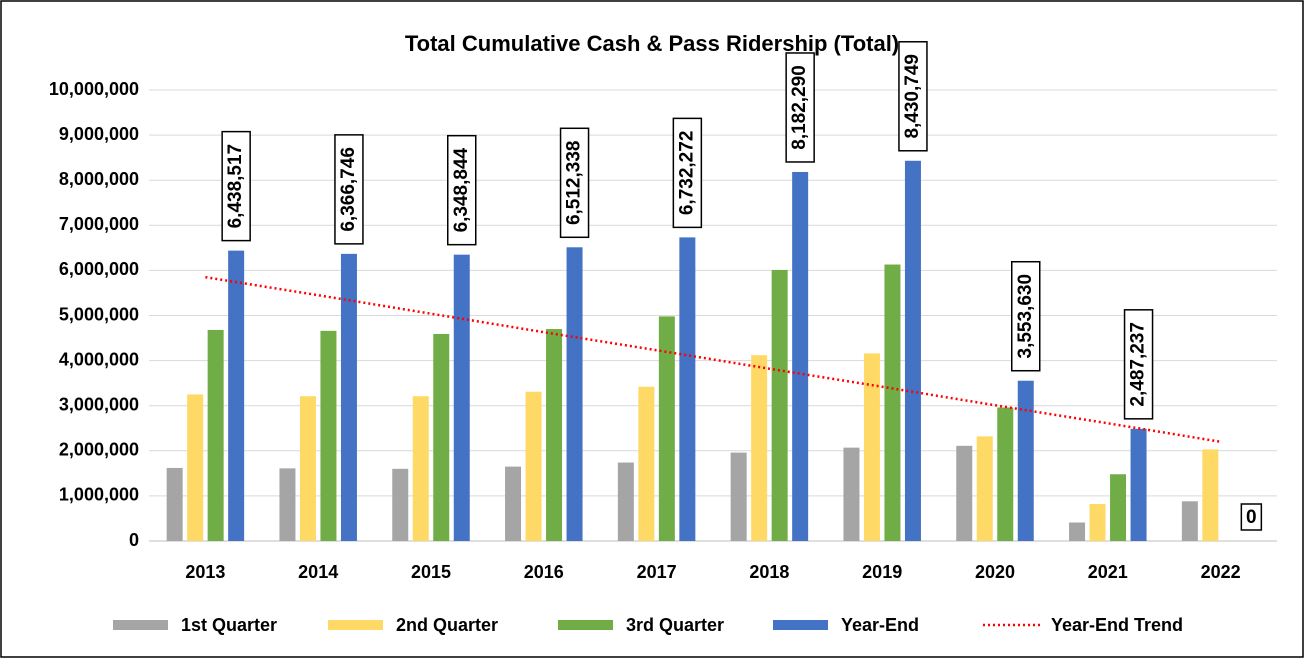 The height and width of the screenshot is (658, 1304). I want to click on y-tick-label: 7,000,000, so click(99, 224).